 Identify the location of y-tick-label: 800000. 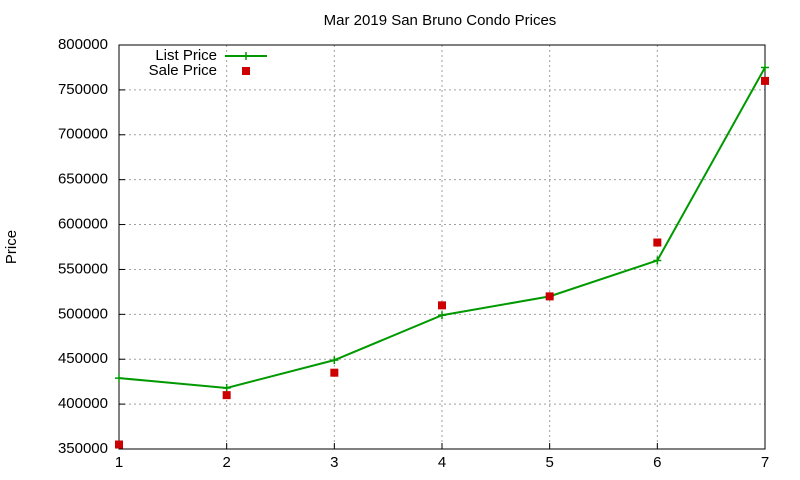
(83, 44).